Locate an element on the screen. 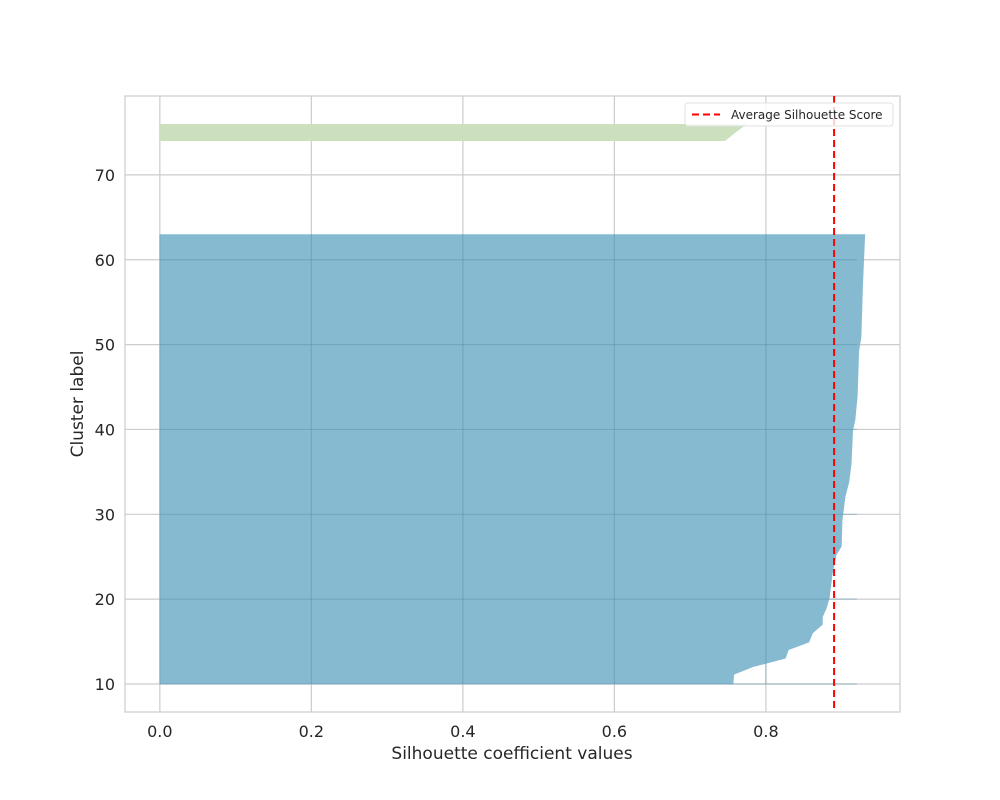  y-tick-label: 10 is located at coordinates (105, 684).